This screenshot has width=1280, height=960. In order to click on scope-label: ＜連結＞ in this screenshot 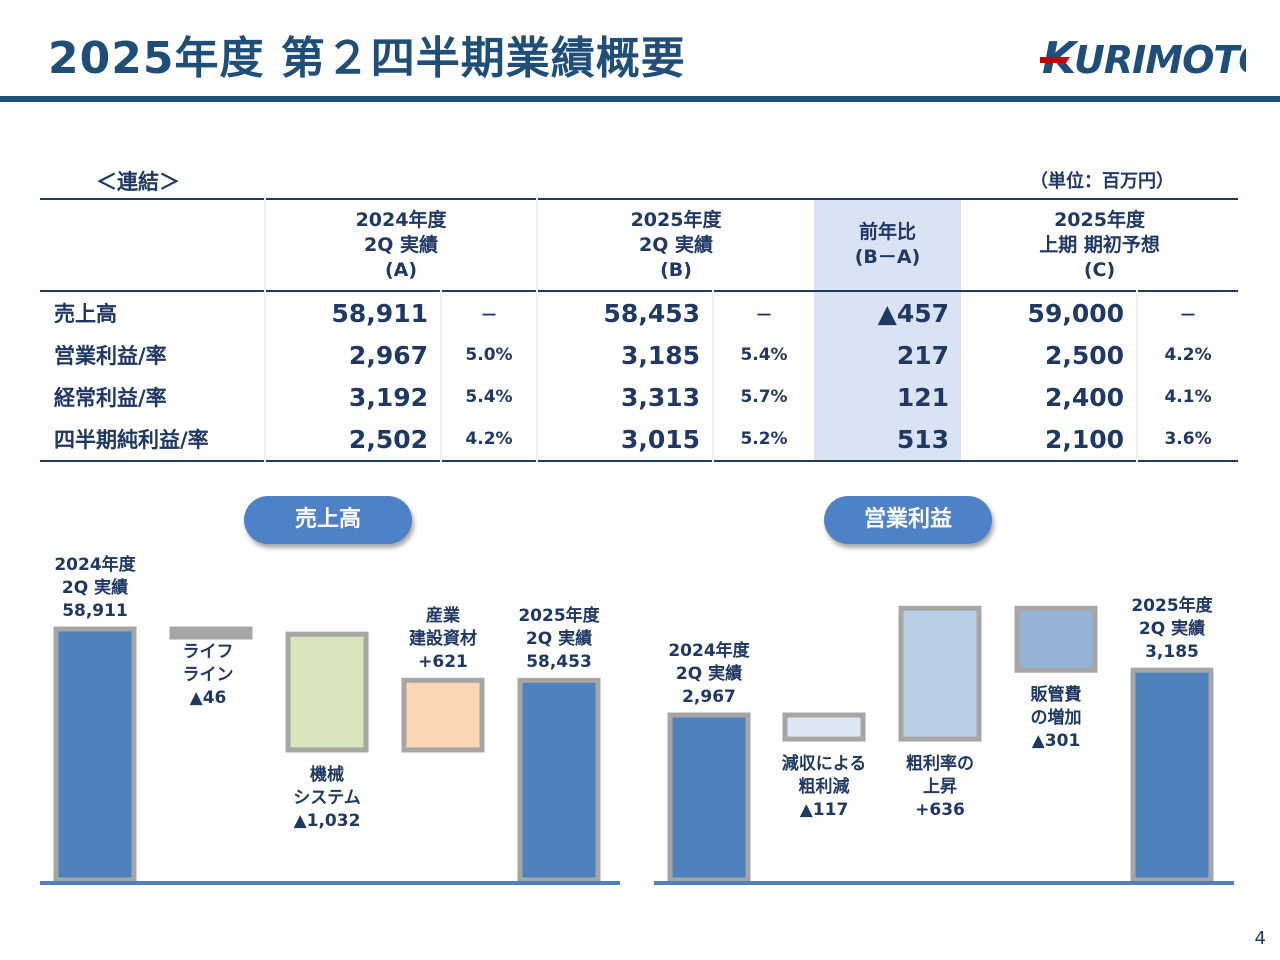, I will do `click(138, 182)`.